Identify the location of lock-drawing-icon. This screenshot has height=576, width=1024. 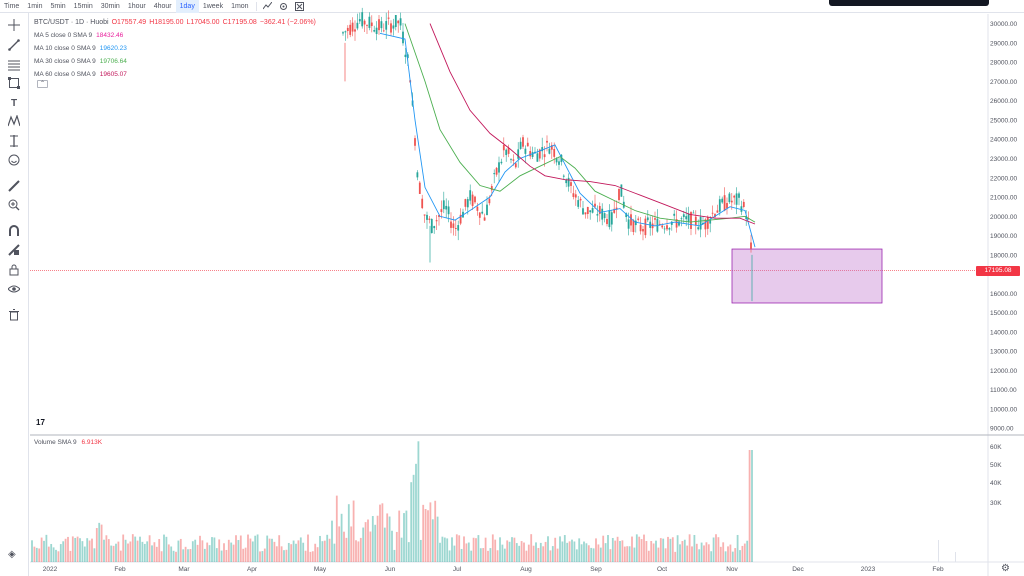
(14, 250).